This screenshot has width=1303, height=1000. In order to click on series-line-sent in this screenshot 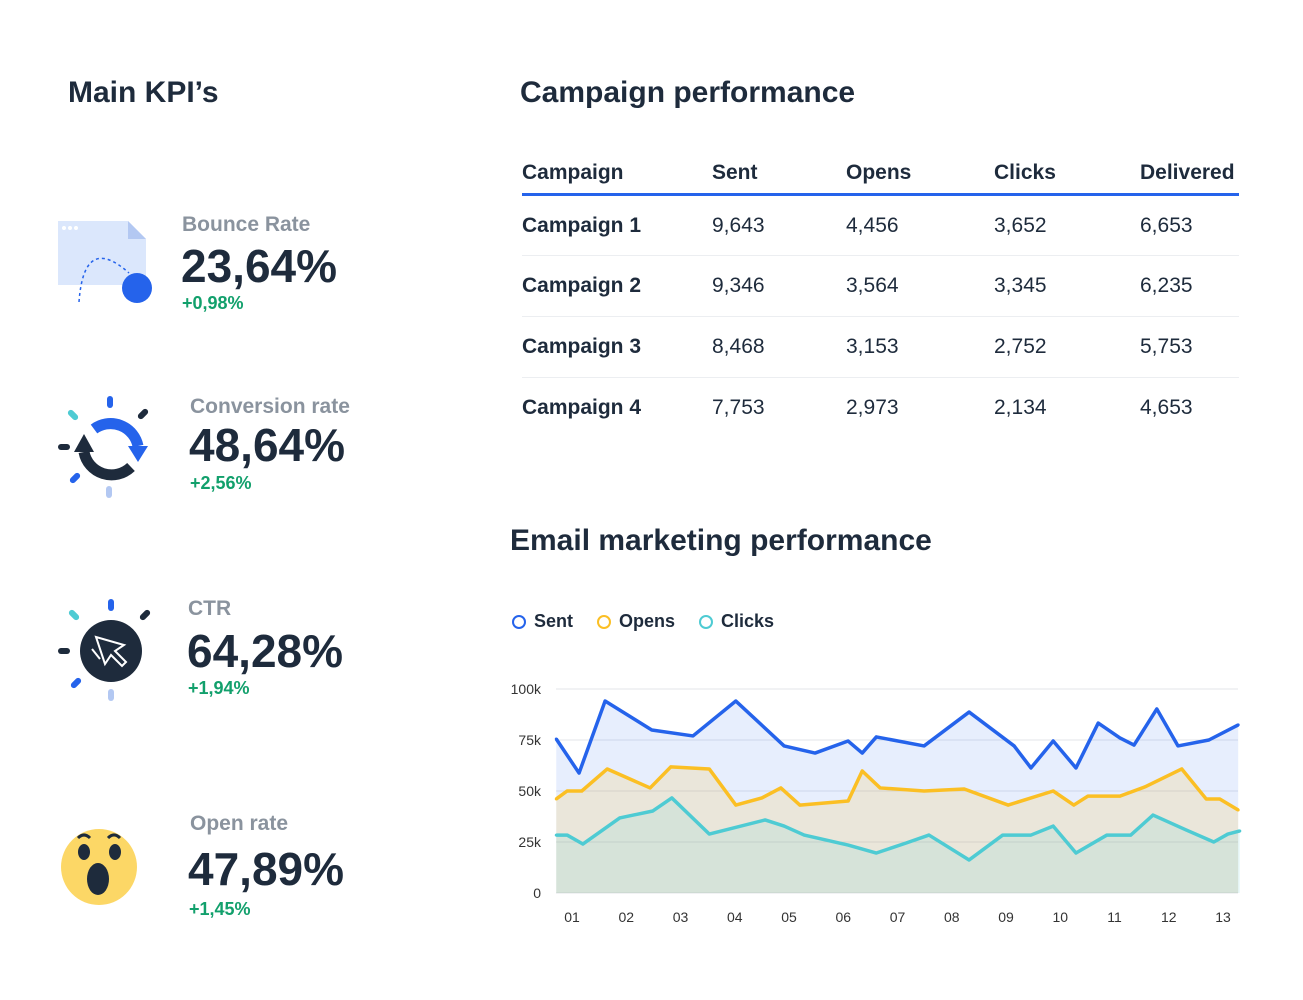, I will do `click(896, 737)`.